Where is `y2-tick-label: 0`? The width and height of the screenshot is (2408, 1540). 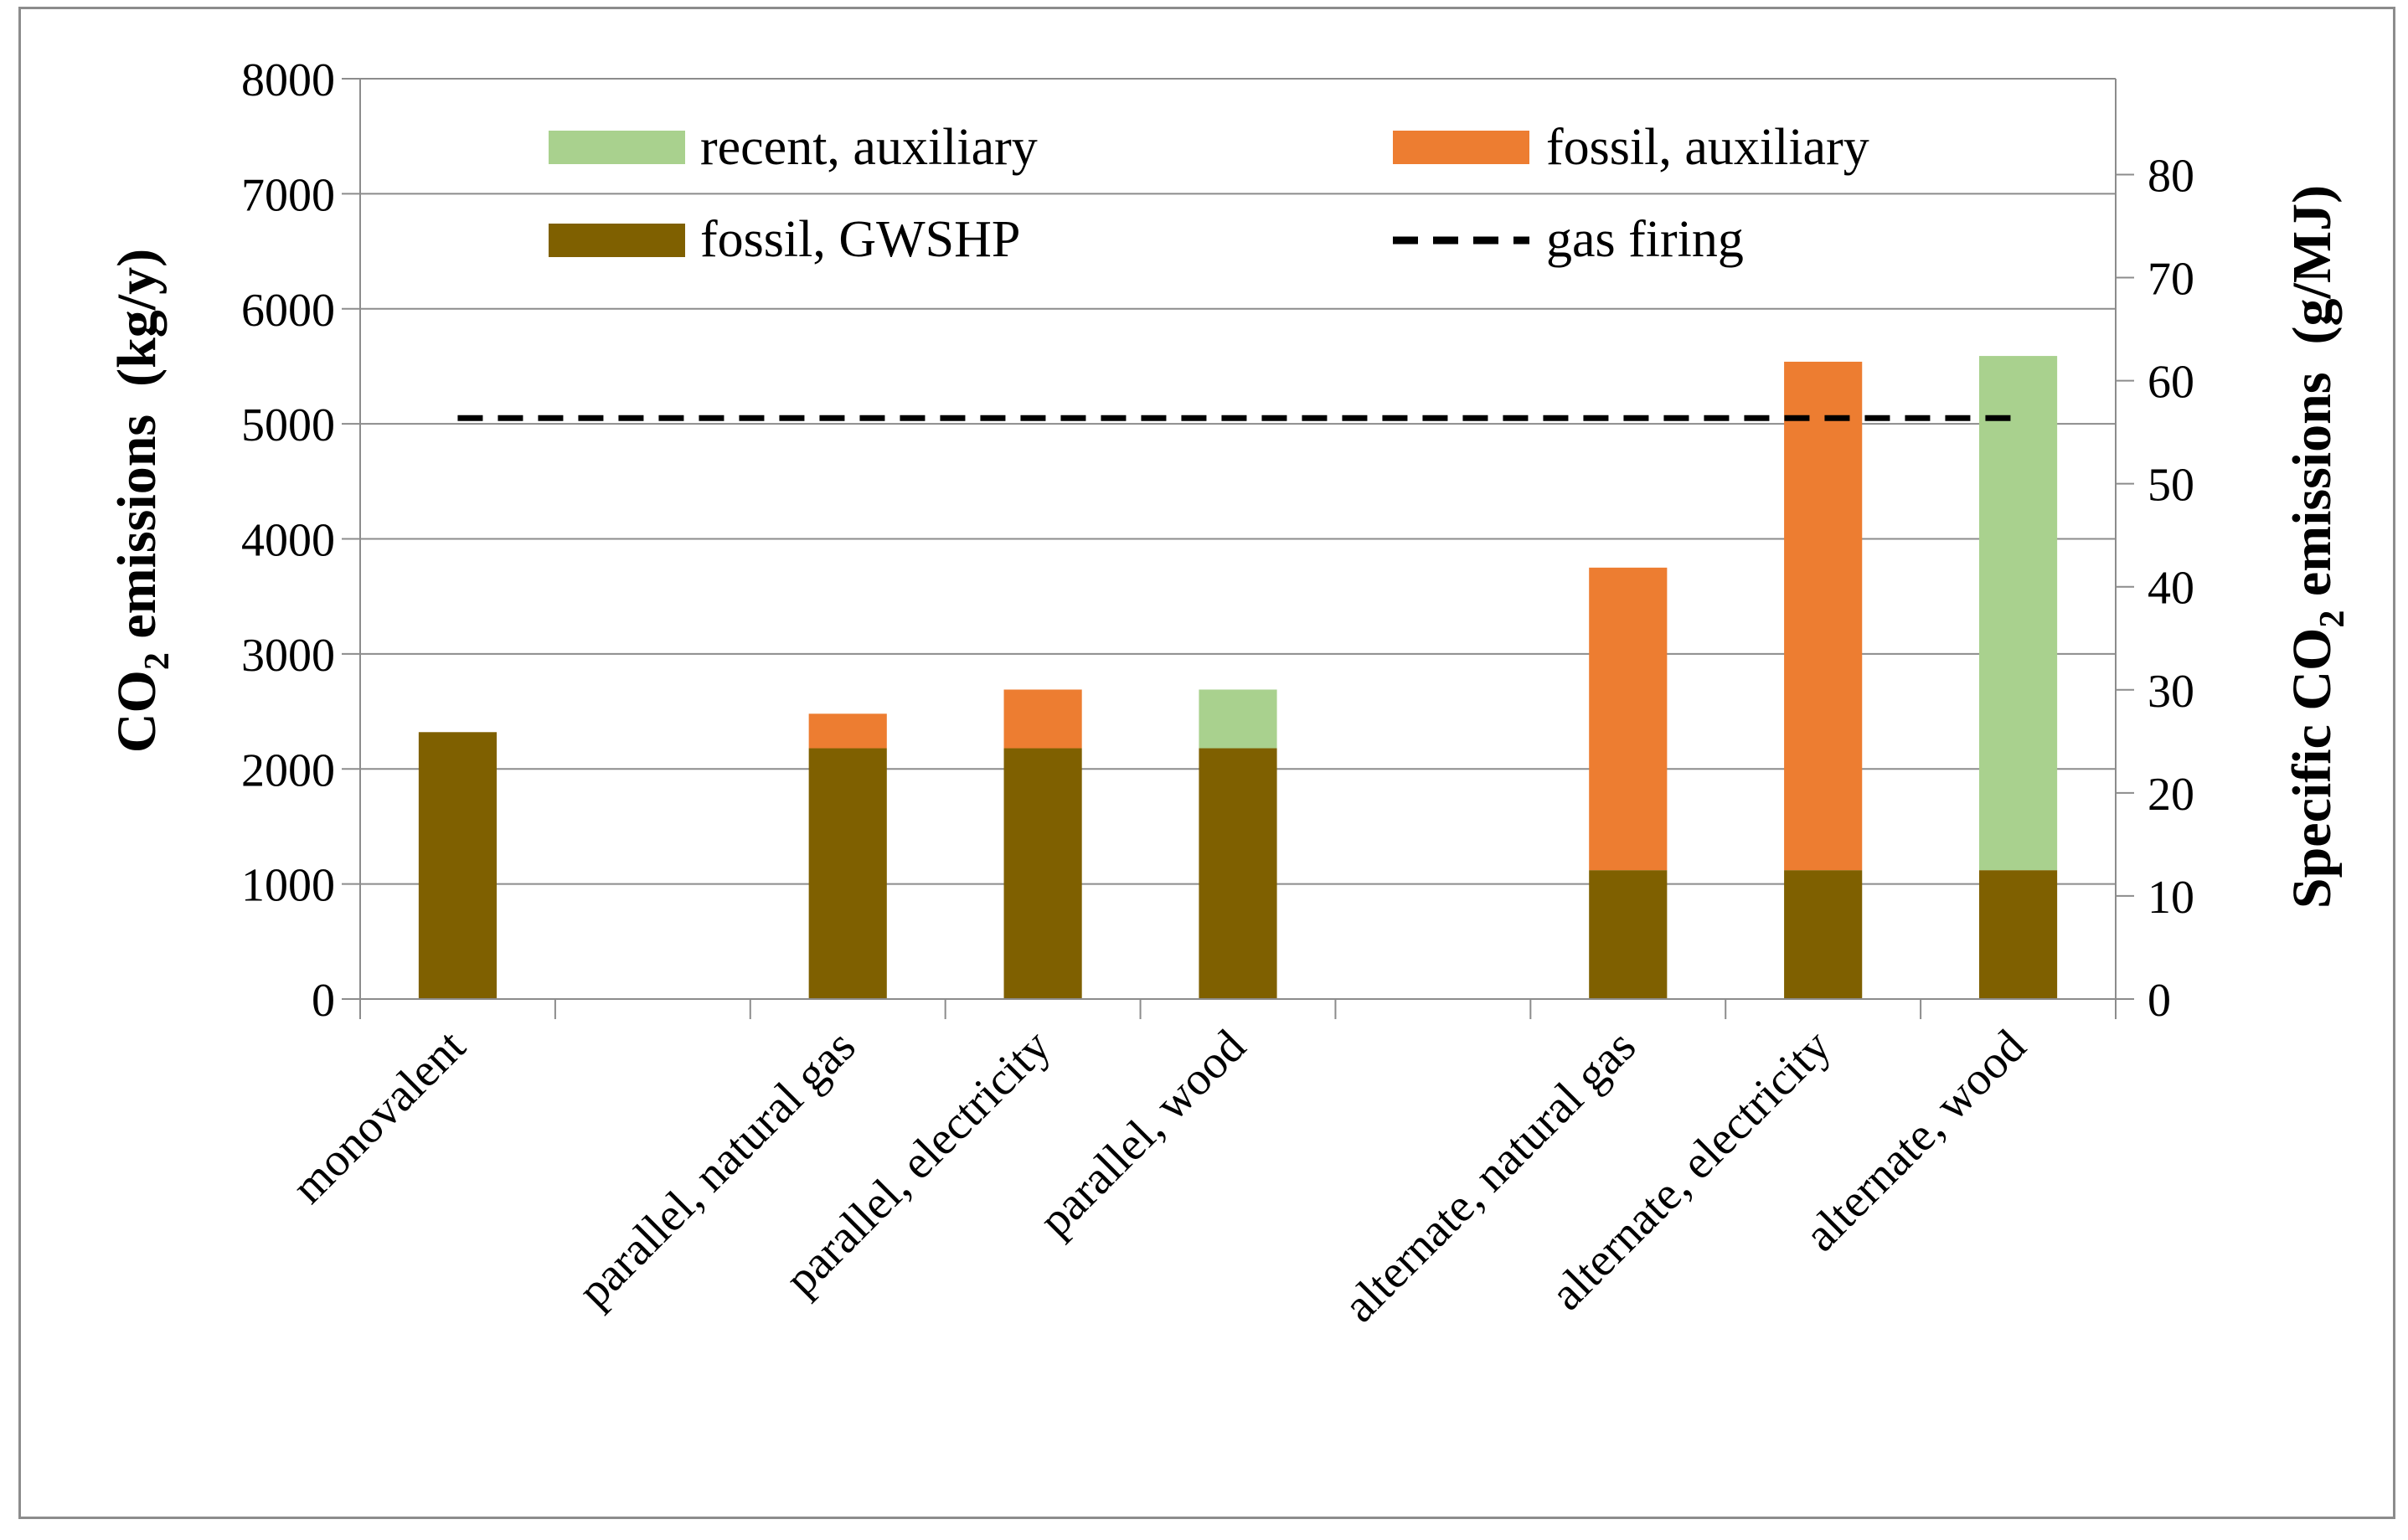 y2-tick-label: 0 is located at coordinates (2159, 1001).